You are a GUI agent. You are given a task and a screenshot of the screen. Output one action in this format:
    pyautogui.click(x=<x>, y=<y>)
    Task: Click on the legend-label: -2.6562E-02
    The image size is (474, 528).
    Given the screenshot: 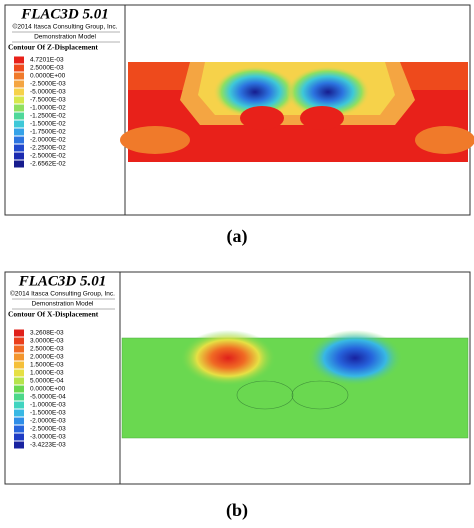 What is the action you would take?
    pyautogui.click(x=48, y=164)
    